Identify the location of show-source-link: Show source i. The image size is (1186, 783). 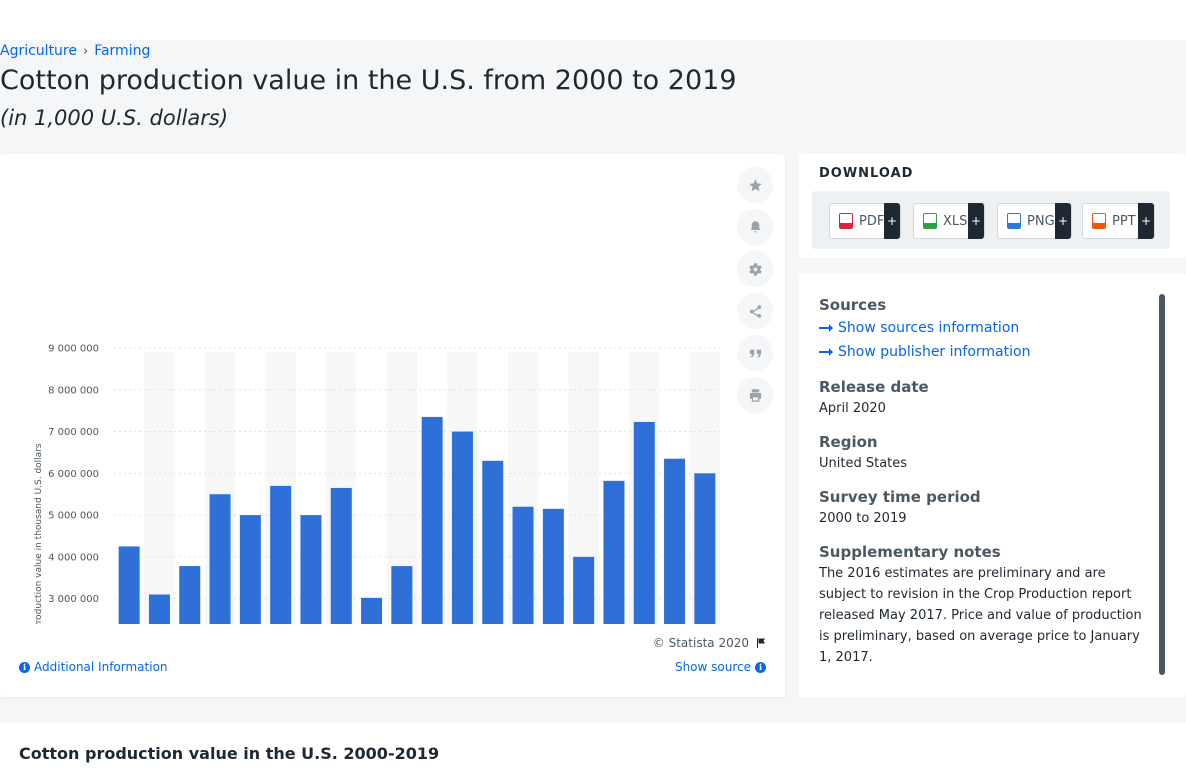
(720, 667).